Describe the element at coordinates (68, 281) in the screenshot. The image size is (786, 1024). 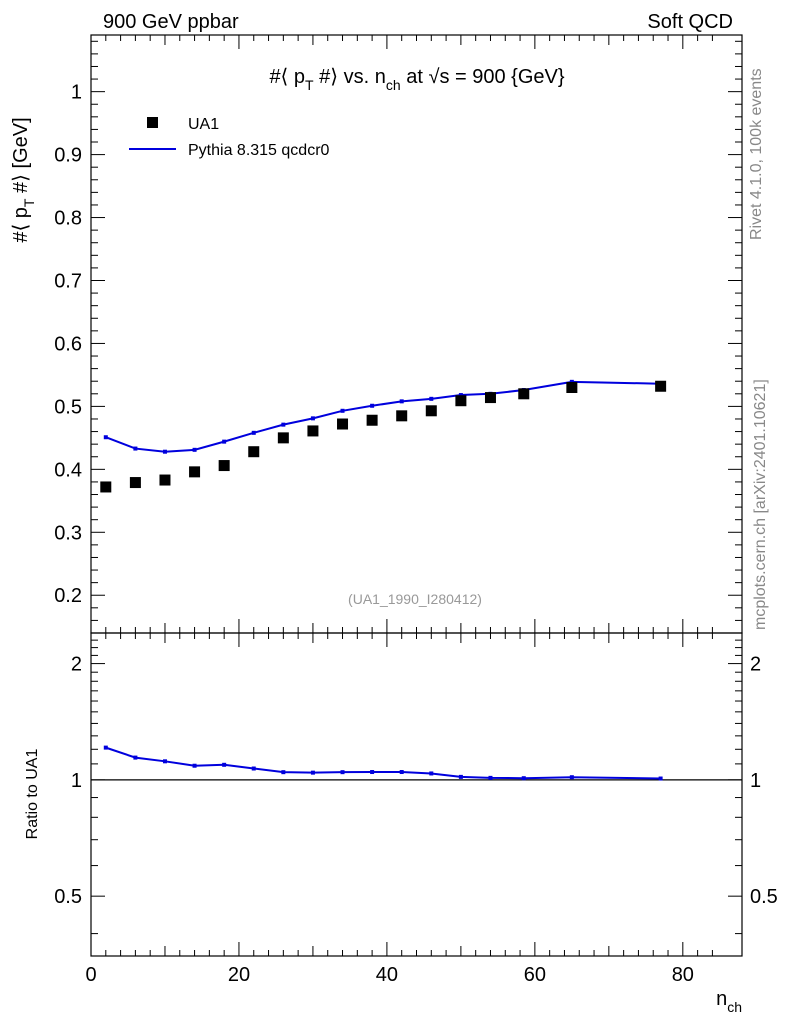
I see `main-ytick-label: 0.7` at that location.